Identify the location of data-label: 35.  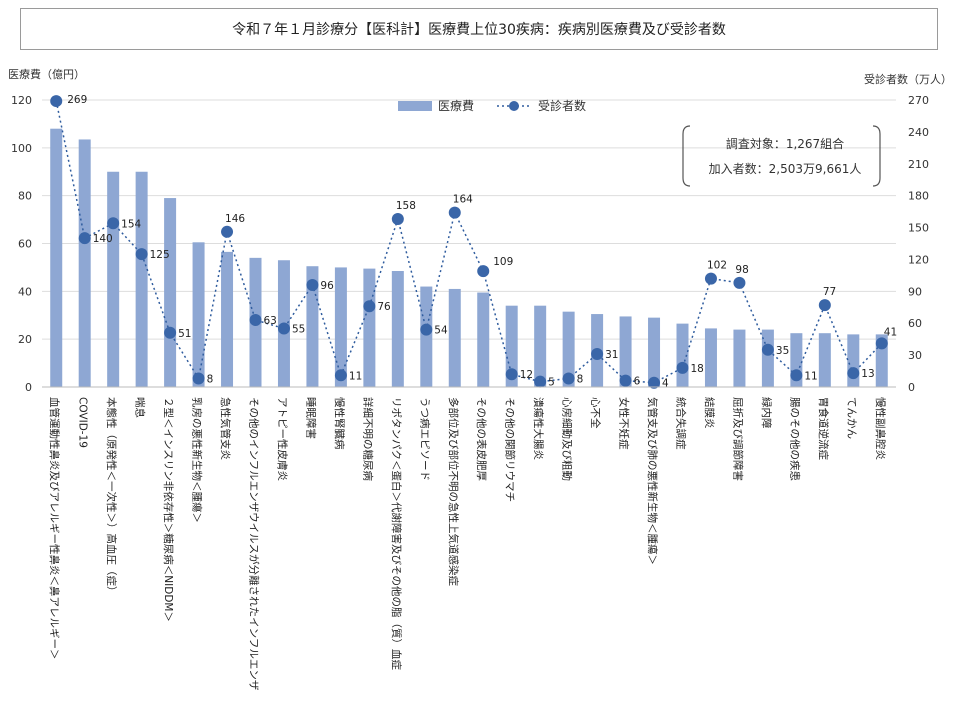
(782, 351).